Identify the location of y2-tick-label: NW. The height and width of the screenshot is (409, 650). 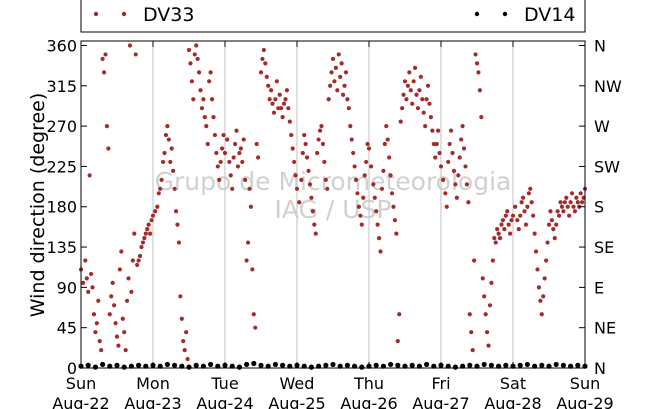
(608, 86).